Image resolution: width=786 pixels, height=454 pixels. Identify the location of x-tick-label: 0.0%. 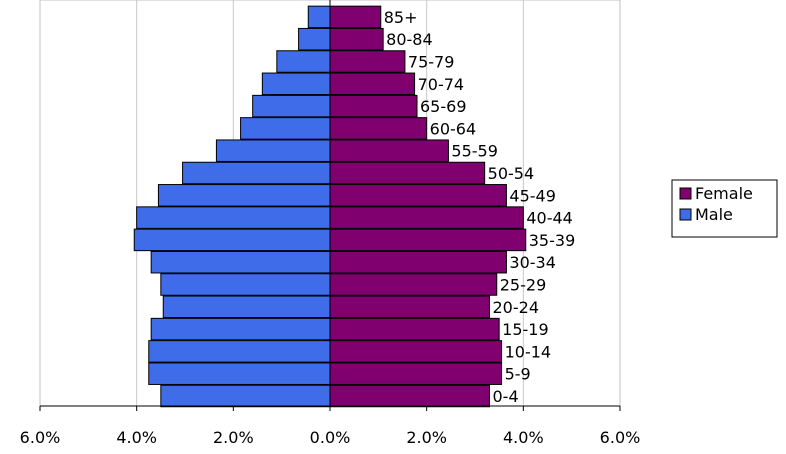
(330, 437).